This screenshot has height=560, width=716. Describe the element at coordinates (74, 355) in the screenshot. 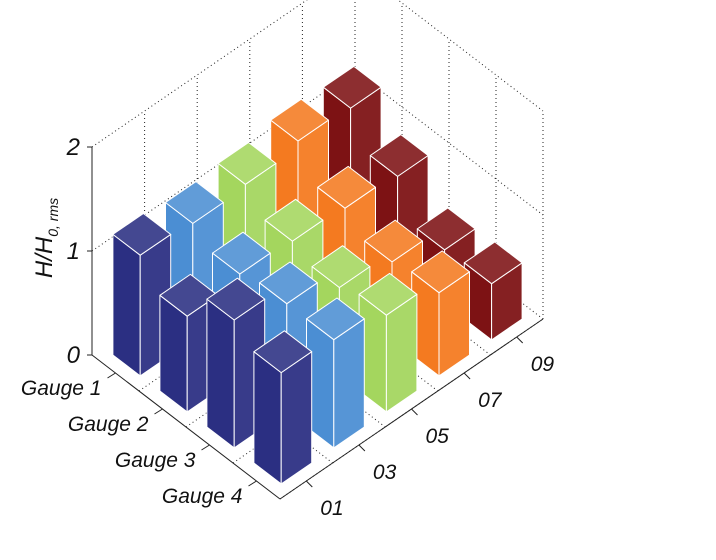

I see `z-tick-label: 0` at that location.